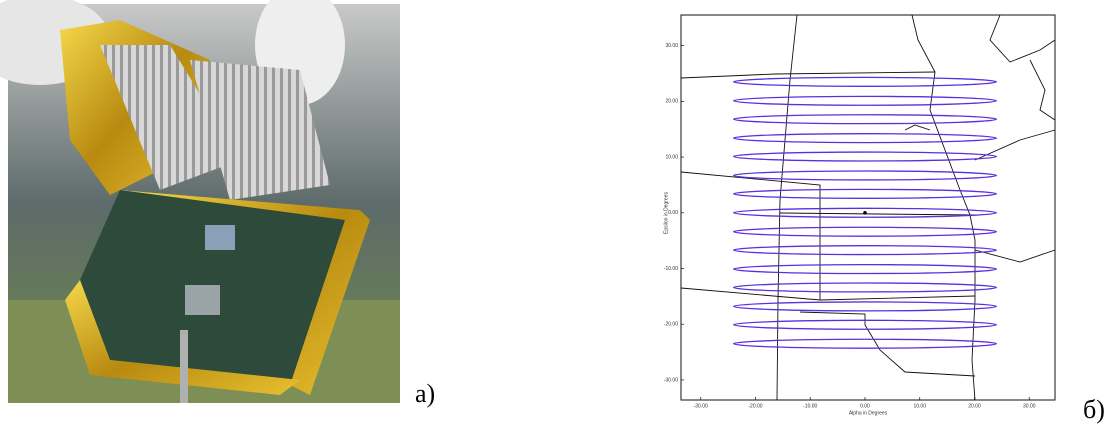 This screenshot has width=1117, height=425. I want to click on y-tick-label: -10.00, so click(671, 269).